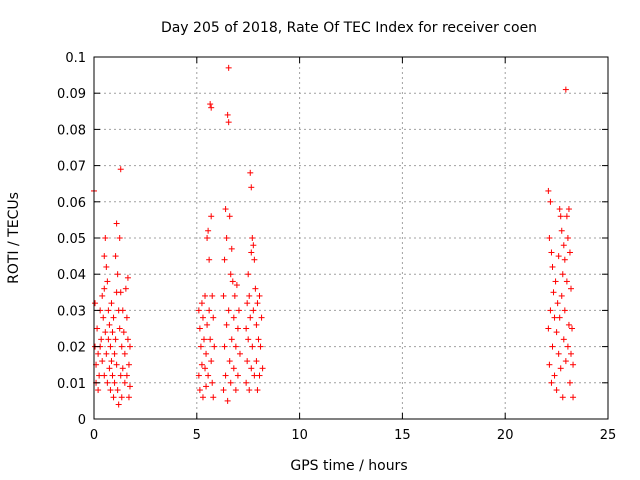 Image resolution: width=640 pixels, height=480 pixels. I want to click on x-tick-label: 10, so click(299, 435).